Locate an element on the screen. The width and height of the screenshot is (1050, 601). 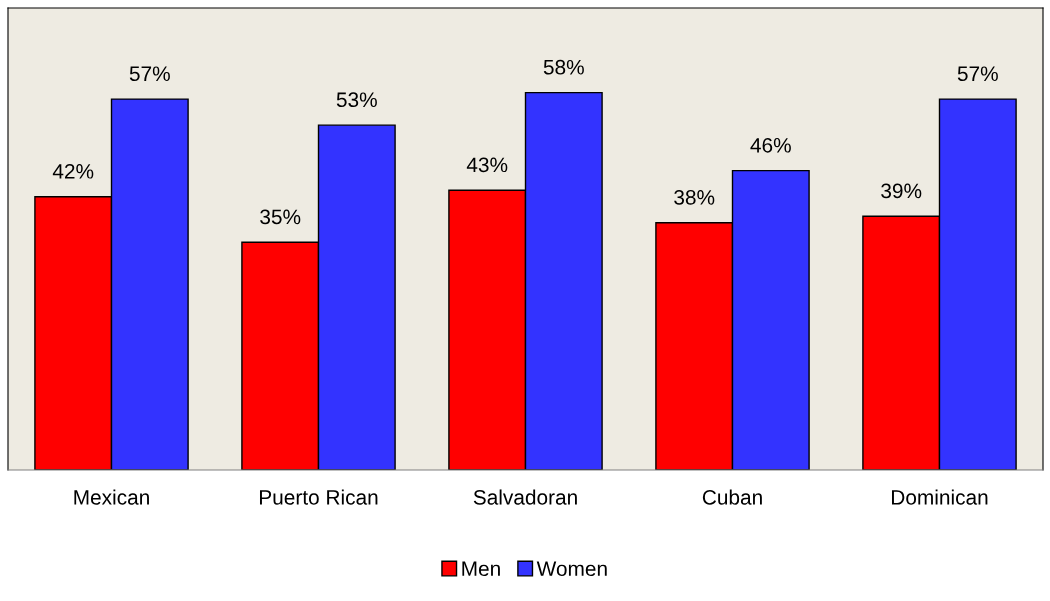
data-label: 58% is located at coordinates (563, 67).